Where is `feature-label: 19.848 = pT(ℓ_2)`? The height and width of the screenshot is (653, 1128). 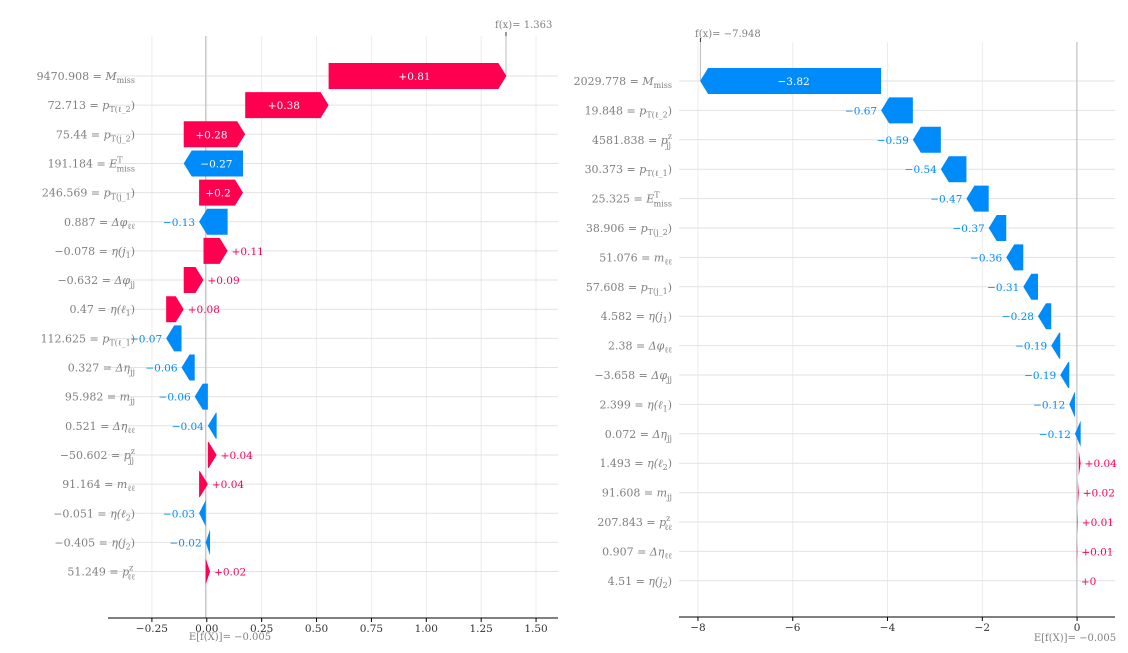 feature-label: 19.848 = pT(ℓ_2) is located at coordinates (628, 111).